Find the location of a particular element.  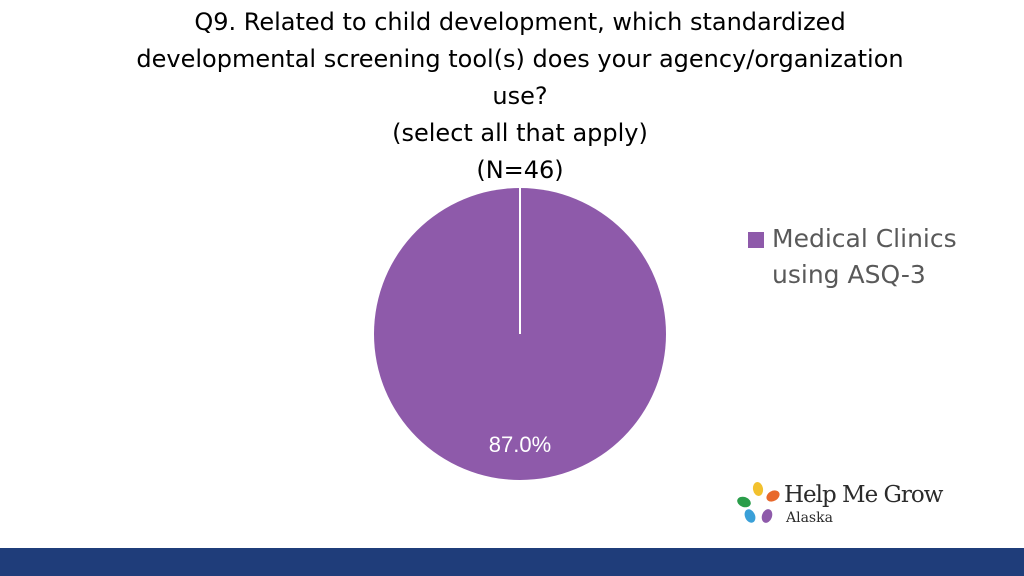

legend-label-line: Medical Clinics is located at coordinates (864, 238).